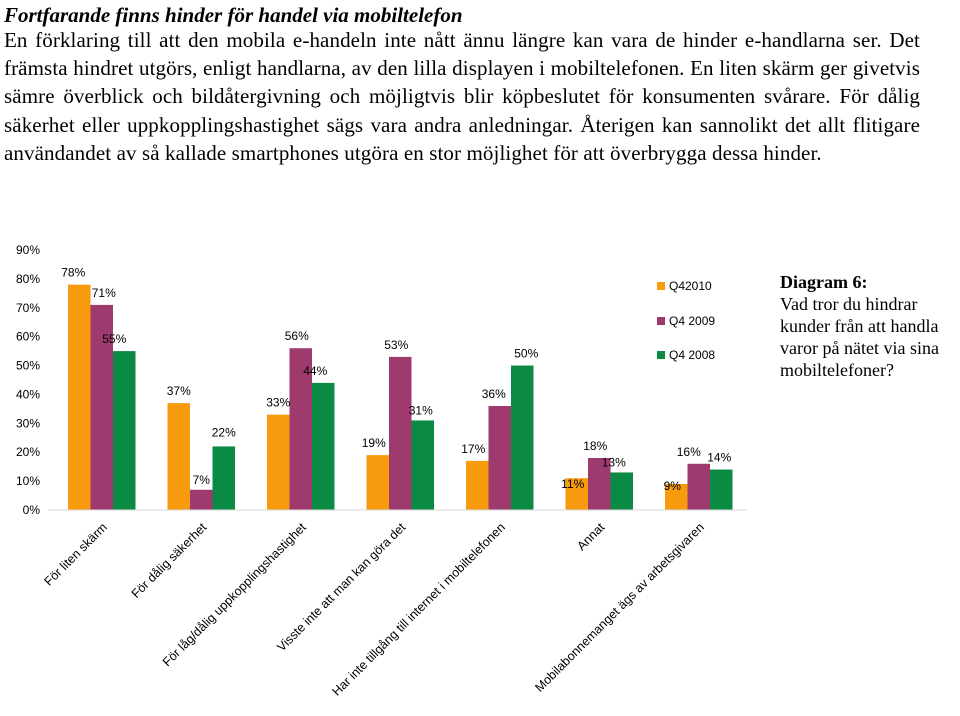 The height and width of the screenshot is (716, 960). Describe the element at coordinates (114, 339) in the screenshot. I see `data-label: 55%` at that location.